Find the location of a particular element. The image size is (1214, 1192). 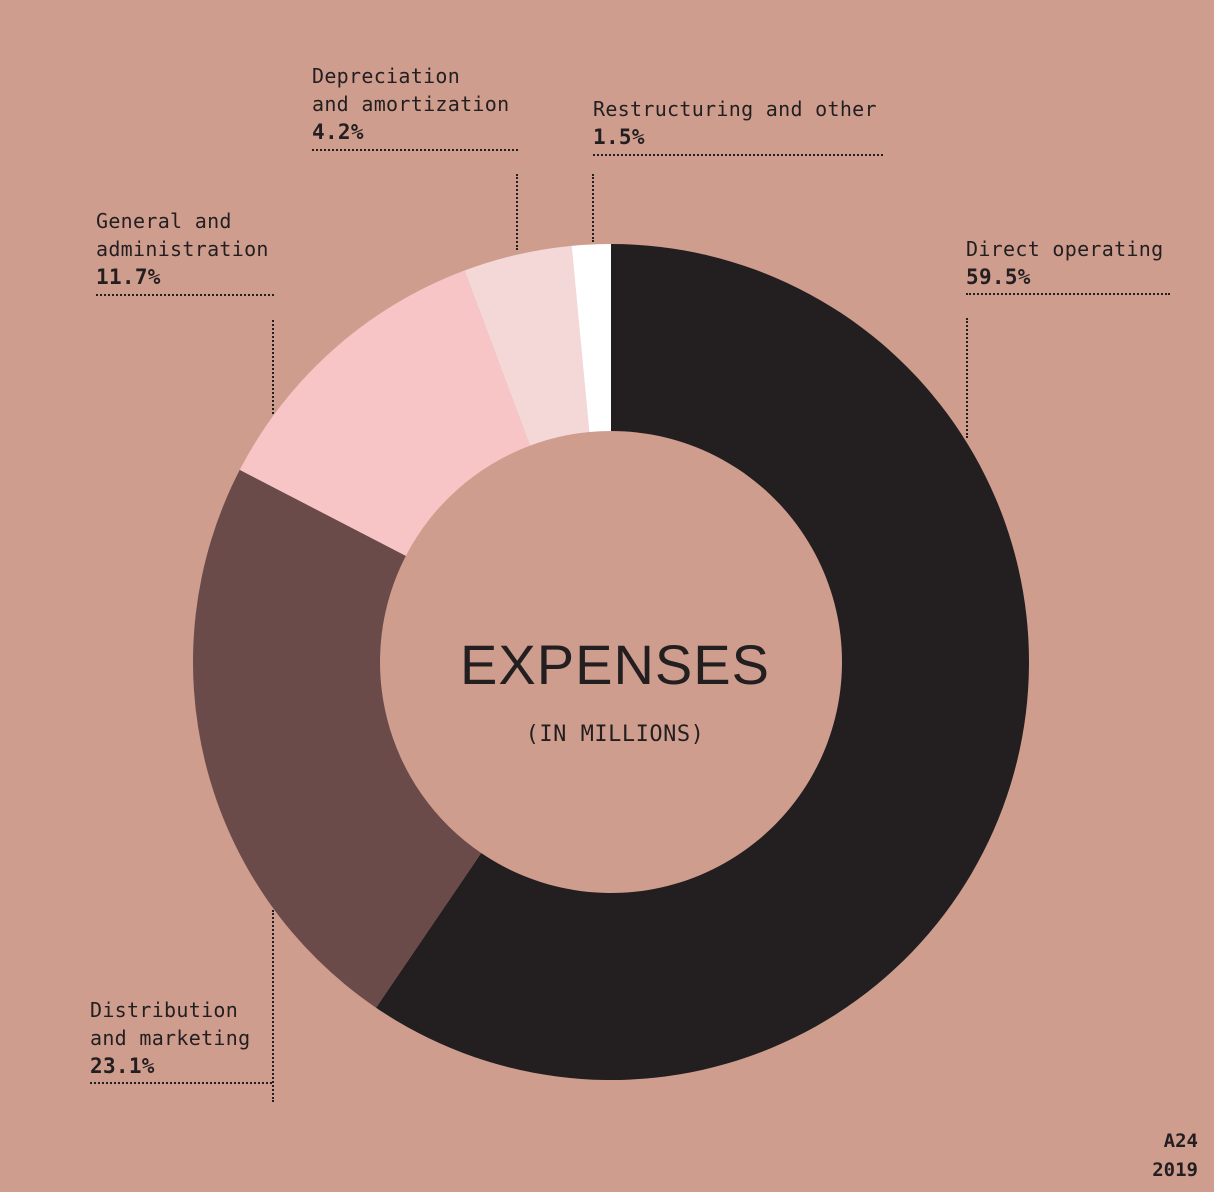

year-label: 2019 is located at coordinates (1175, 1170).